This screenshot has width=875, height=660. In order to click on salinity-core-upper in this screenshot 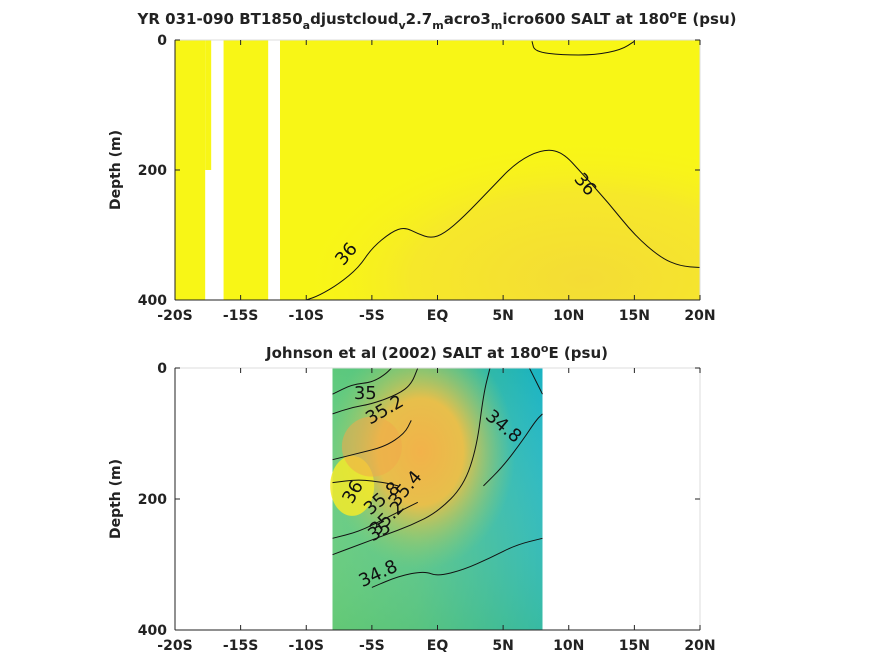, I will do `click(371, 446)`.